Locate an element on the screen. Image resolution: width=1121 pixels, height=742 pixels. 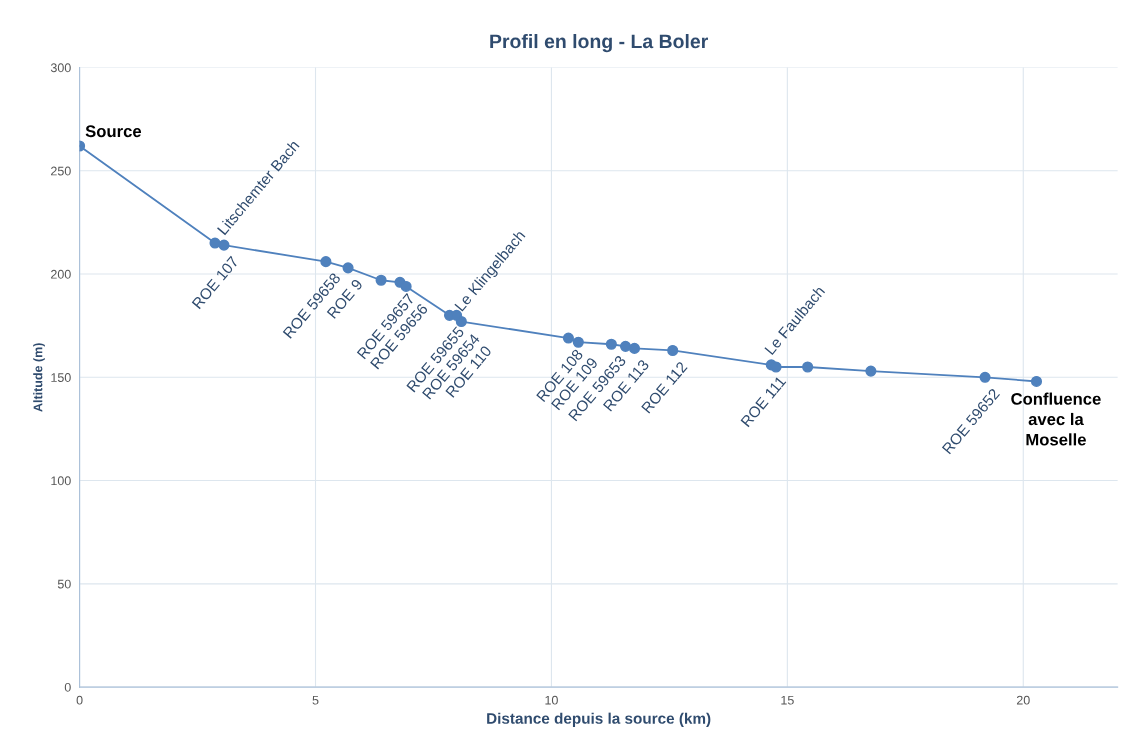
x-axis-title: Distance depuis la source (km) is located at coordinates (599, 719).